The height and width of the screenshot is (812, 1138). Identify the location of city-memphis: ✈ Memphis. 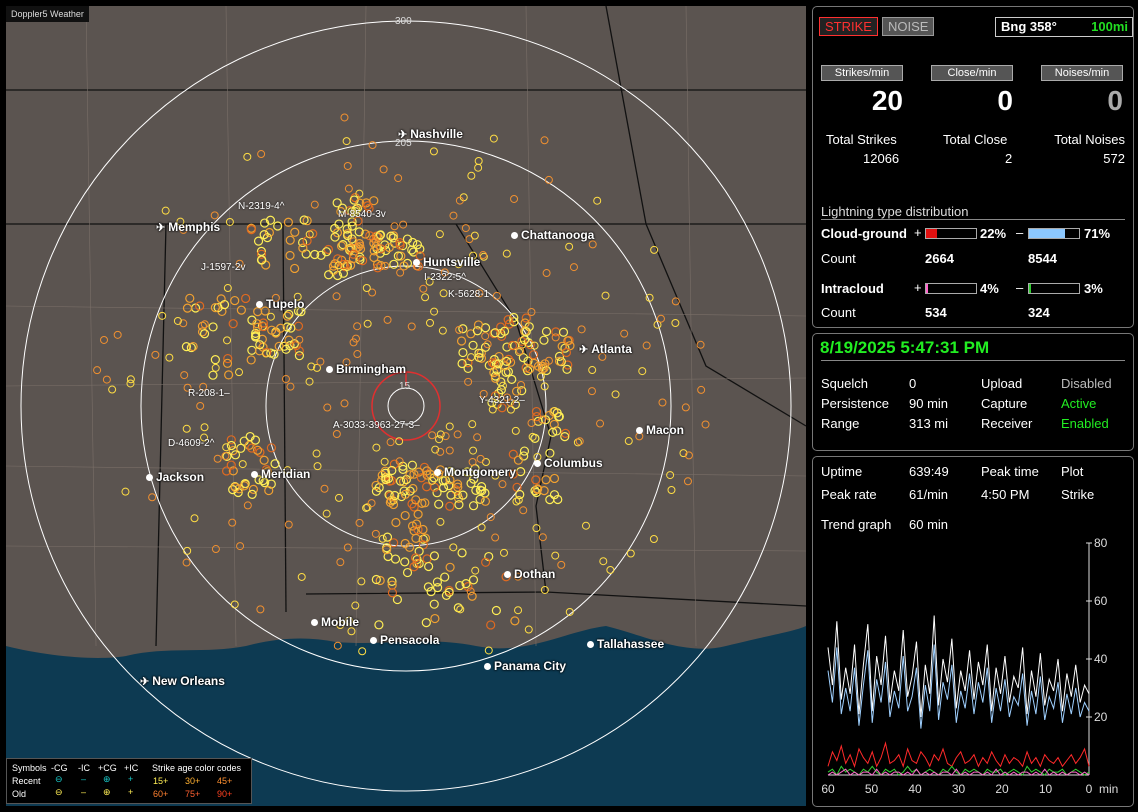
(188, 227).